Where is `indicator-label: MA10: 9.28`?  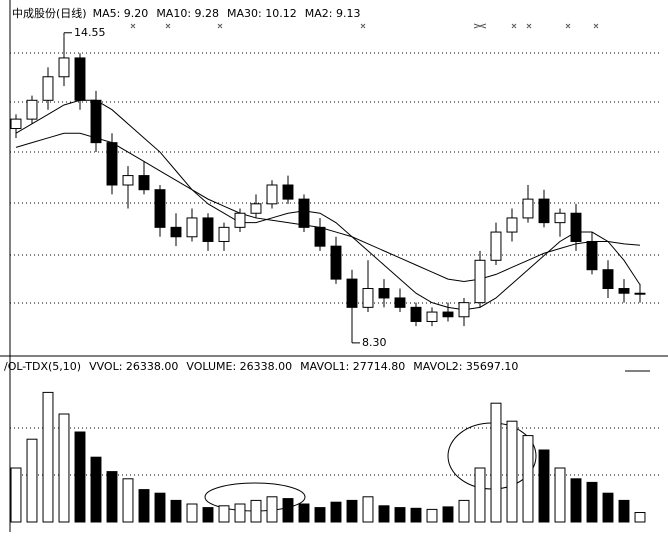 indicator-label: MA10: 9.28 is located at coordinates (187, 13).